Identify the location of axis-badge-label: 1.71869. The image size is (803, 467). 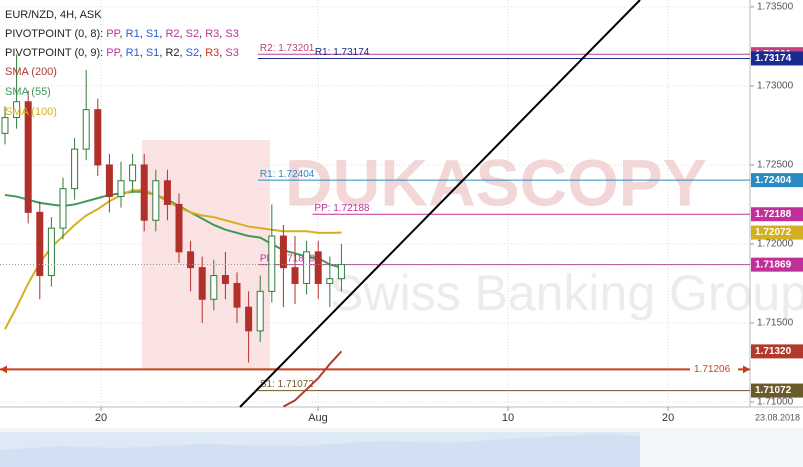
(773, 264).